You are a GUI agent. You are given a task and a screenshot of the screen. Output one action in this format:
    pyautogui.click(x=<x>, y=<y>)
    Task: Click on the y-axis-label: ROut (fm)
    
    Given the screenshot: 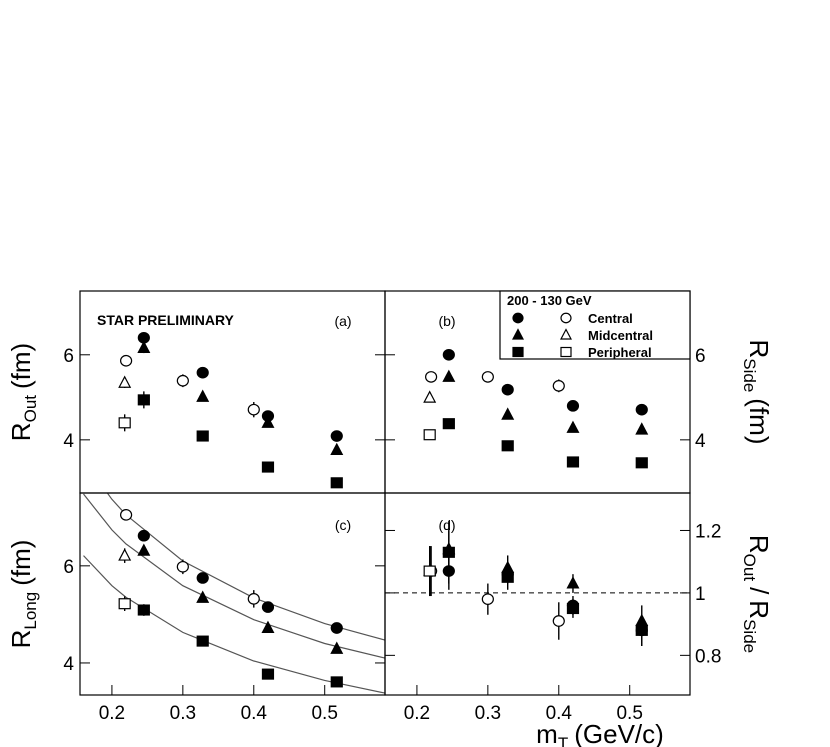 What is the action you would take?
    pyautogui.click(x=23, y=392)
    